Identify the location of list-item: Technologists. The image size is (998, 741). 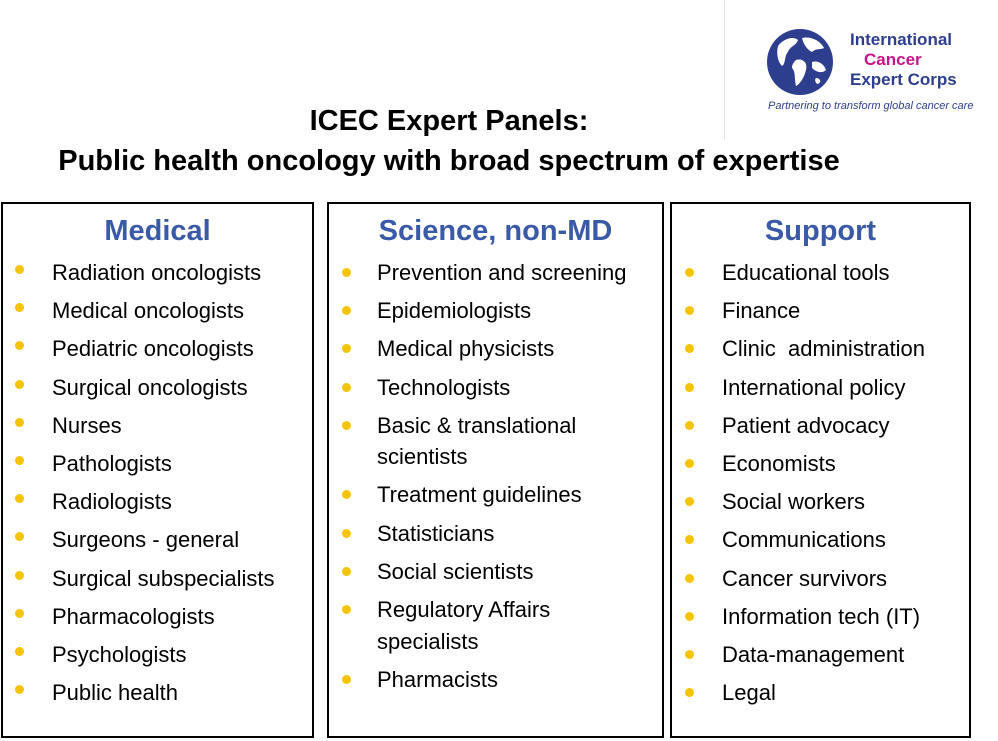
(495, 388).